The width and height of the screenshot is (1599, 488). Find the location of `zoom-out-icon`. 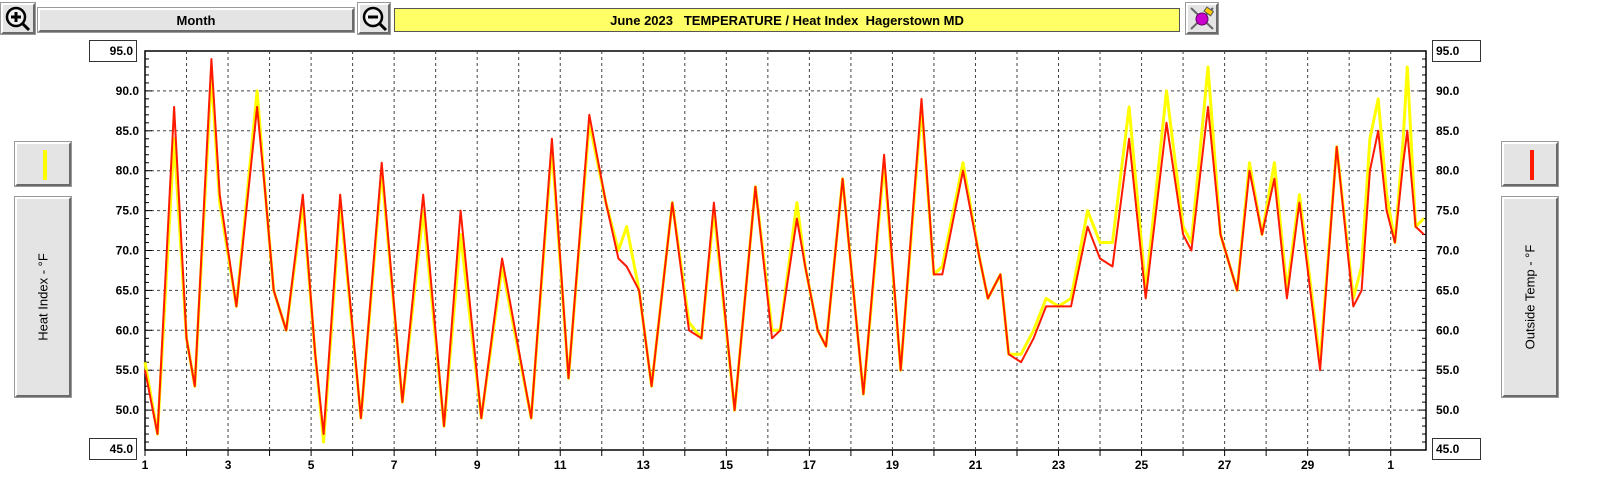

zoom-out-icon is located at coordinates (375, 19).